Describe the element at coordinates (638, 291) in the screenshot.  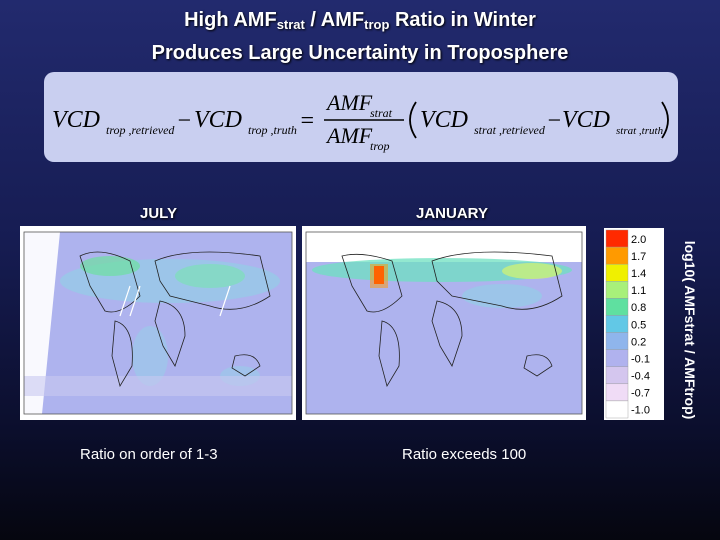
I see `colorbar-tick-label: 1.1` at that location.